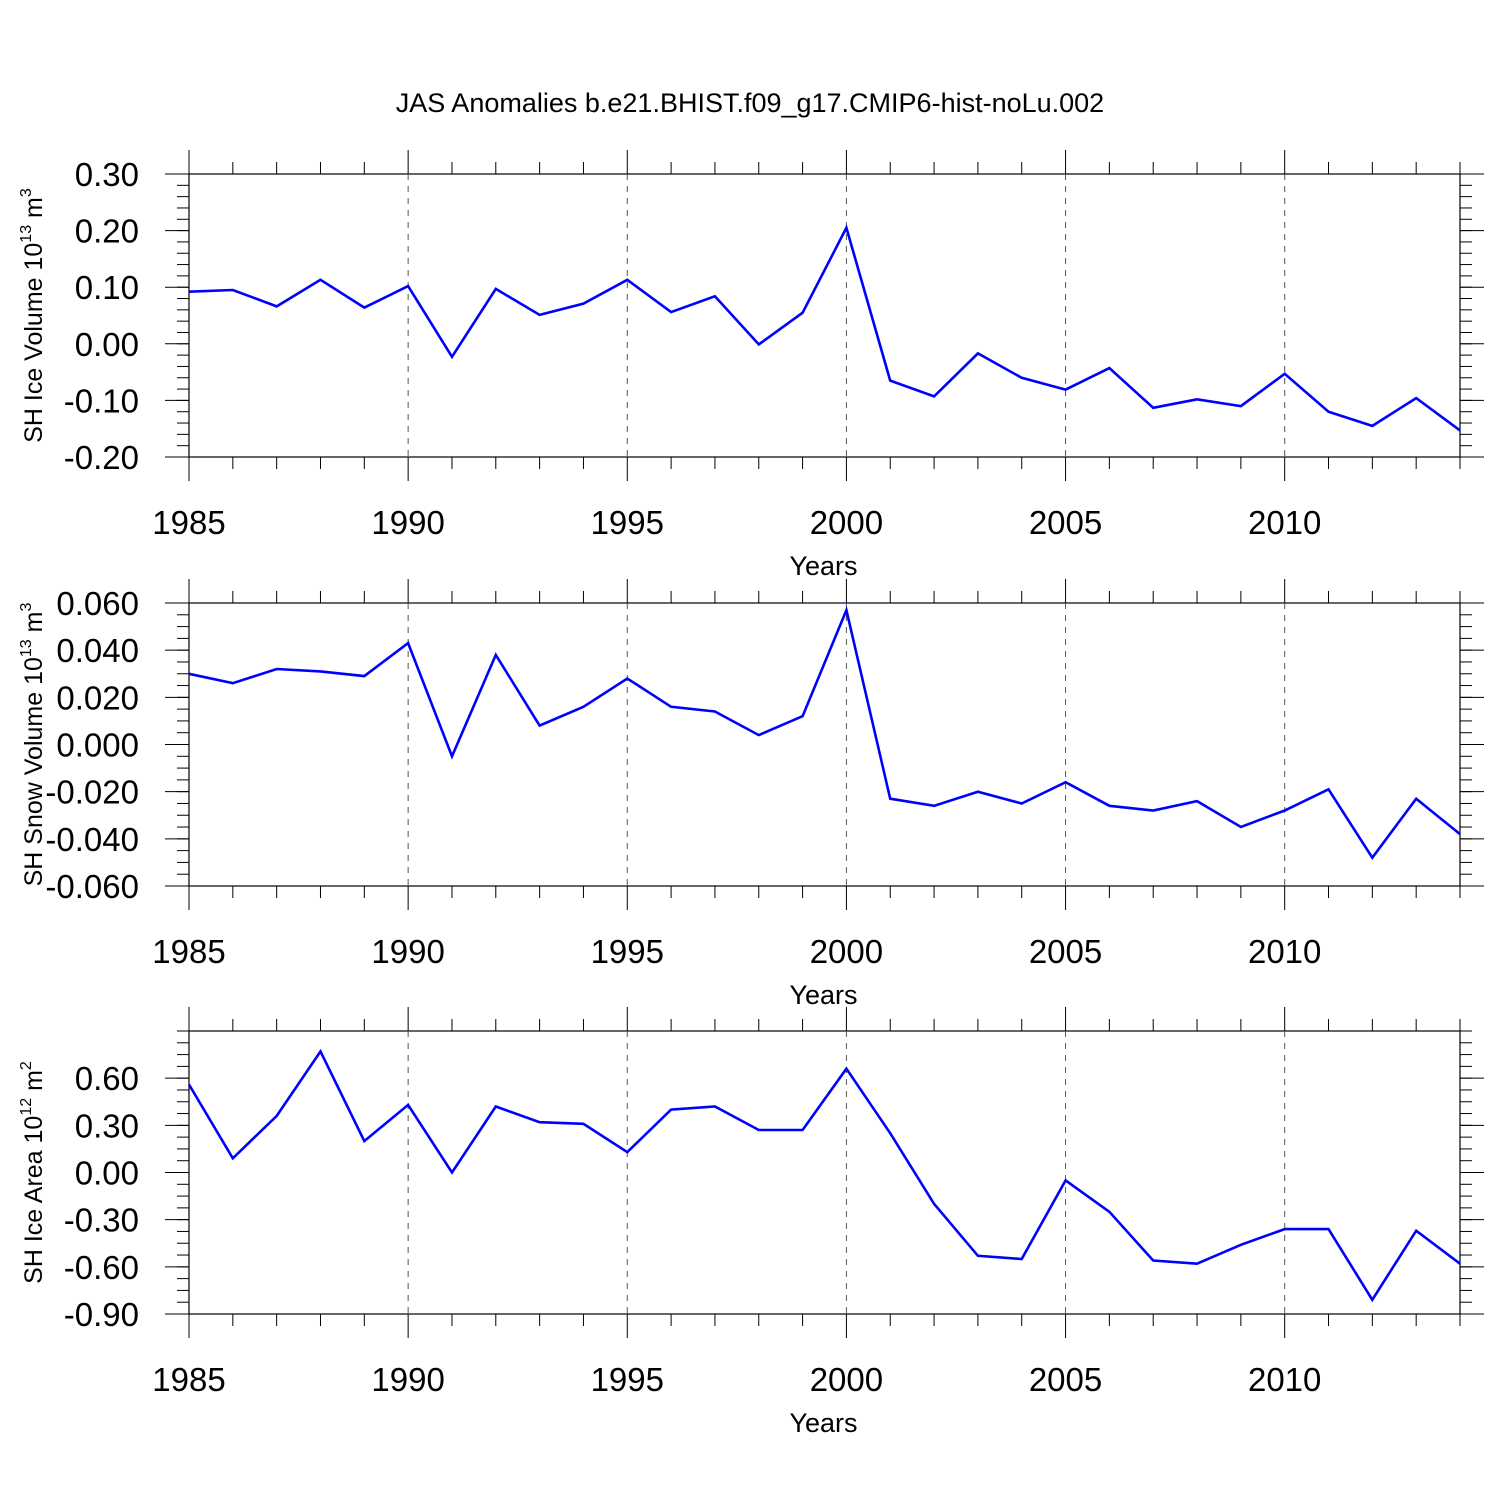  I want to click on y-axis-label: SH Ice Area 1012 m2, so click(33, 1172).